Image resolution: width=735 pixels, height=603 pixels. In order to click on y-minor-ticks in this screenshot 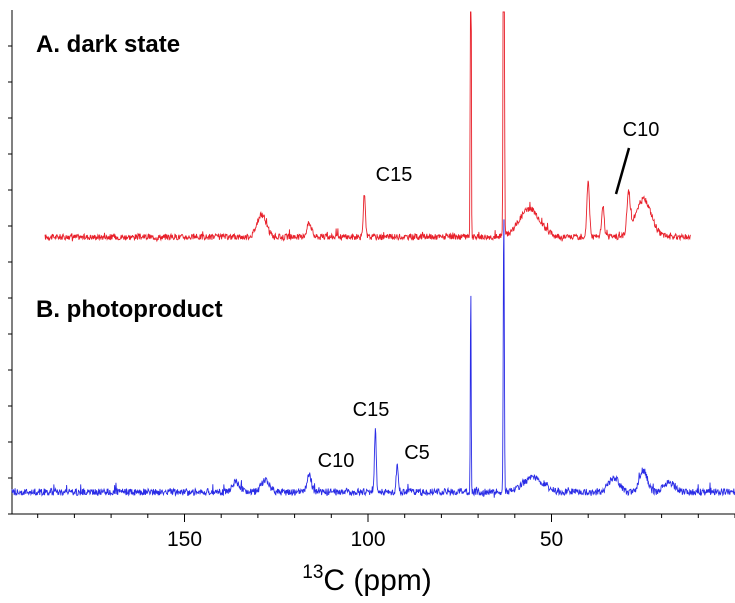, I will do `click(10, 280)`.